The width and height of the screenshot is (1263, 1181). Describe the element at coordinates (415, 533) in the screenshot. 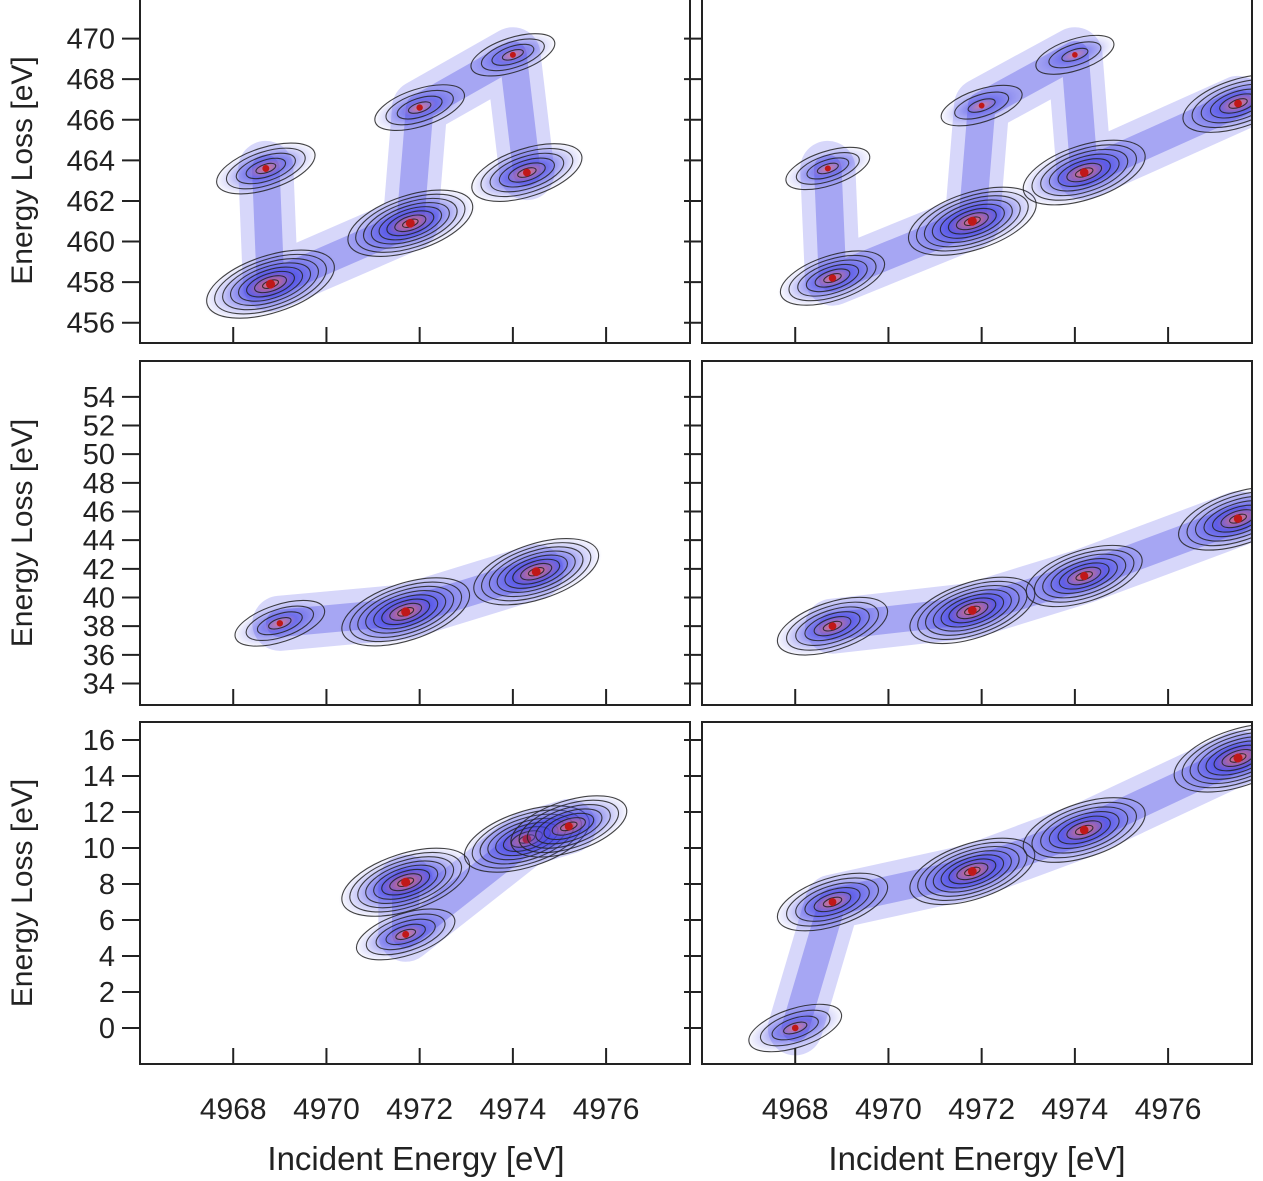

I see `plot-area` at that location.